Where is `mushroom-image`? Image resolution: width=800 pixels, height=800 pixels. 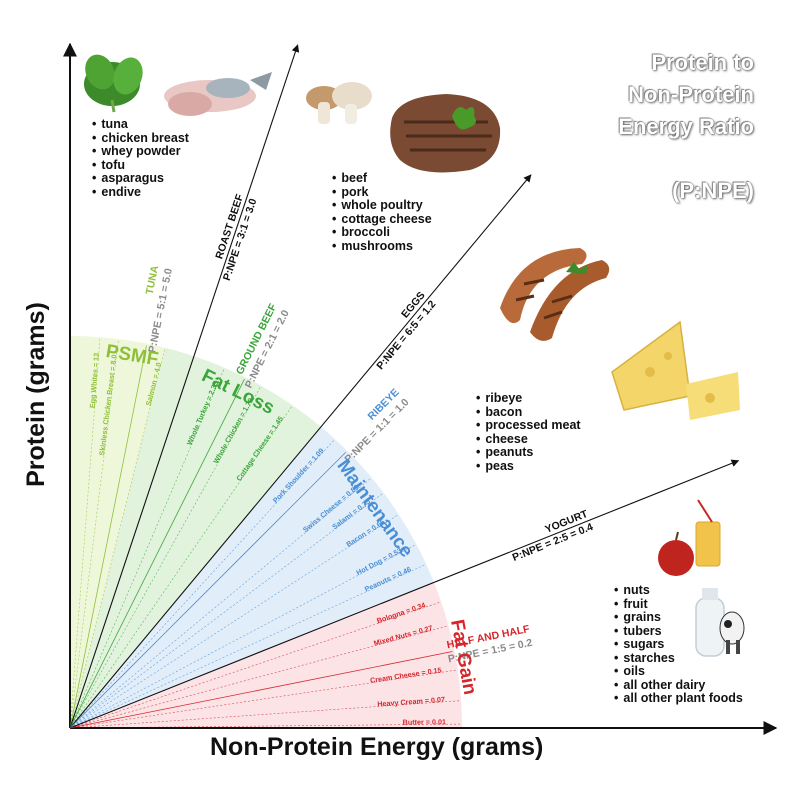 mushroom-image is located at coordinates (339, 103).